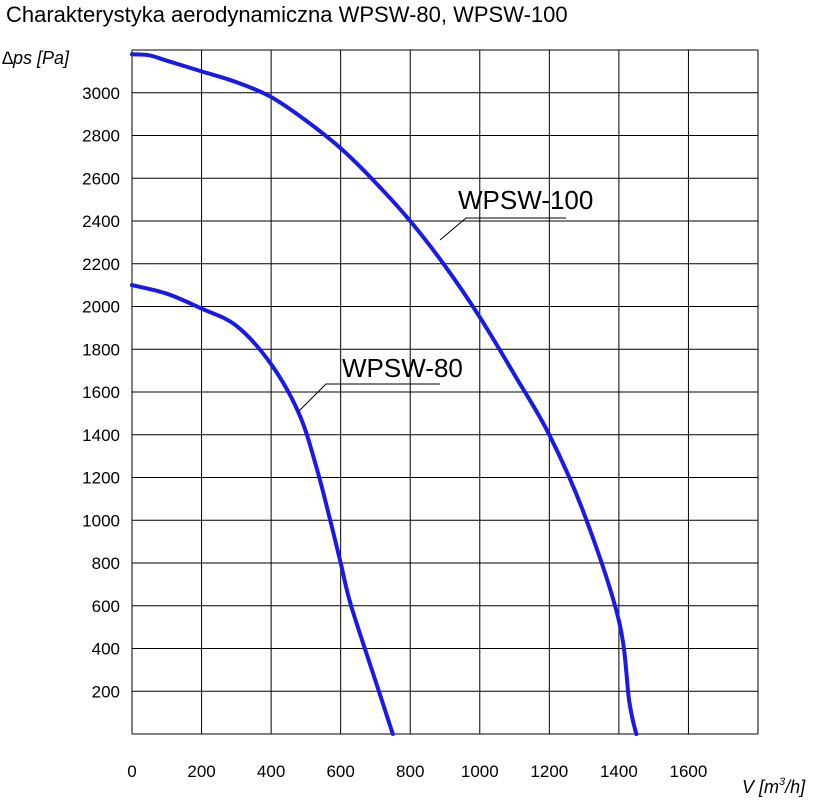 This screenshot has height=800, width=814. Describe the element at coordinates (480, 771) in the screenshot. I see `x-tick-label: 1000` at that location.